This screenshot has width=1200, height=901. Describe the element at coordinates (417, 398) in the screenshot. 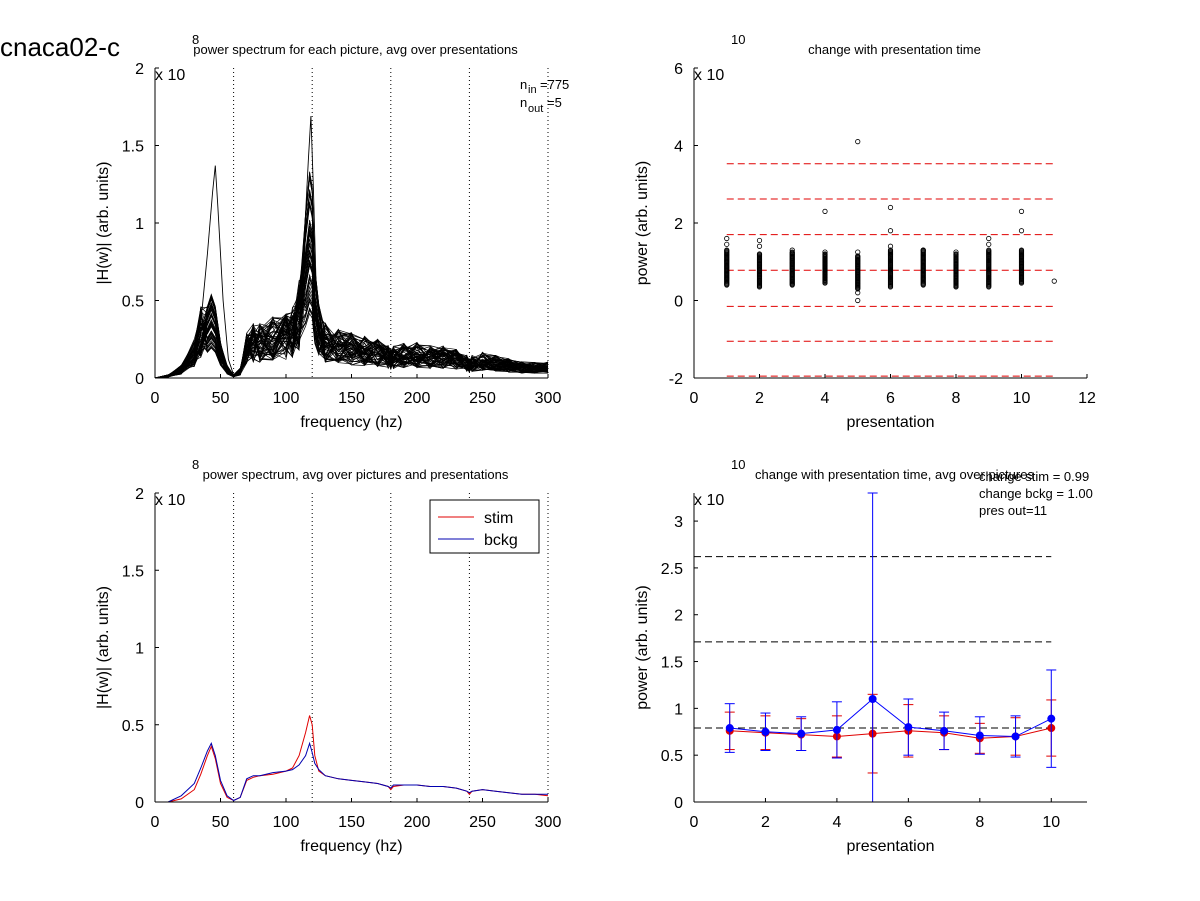

I see `x-tick-label: 200` at that location.